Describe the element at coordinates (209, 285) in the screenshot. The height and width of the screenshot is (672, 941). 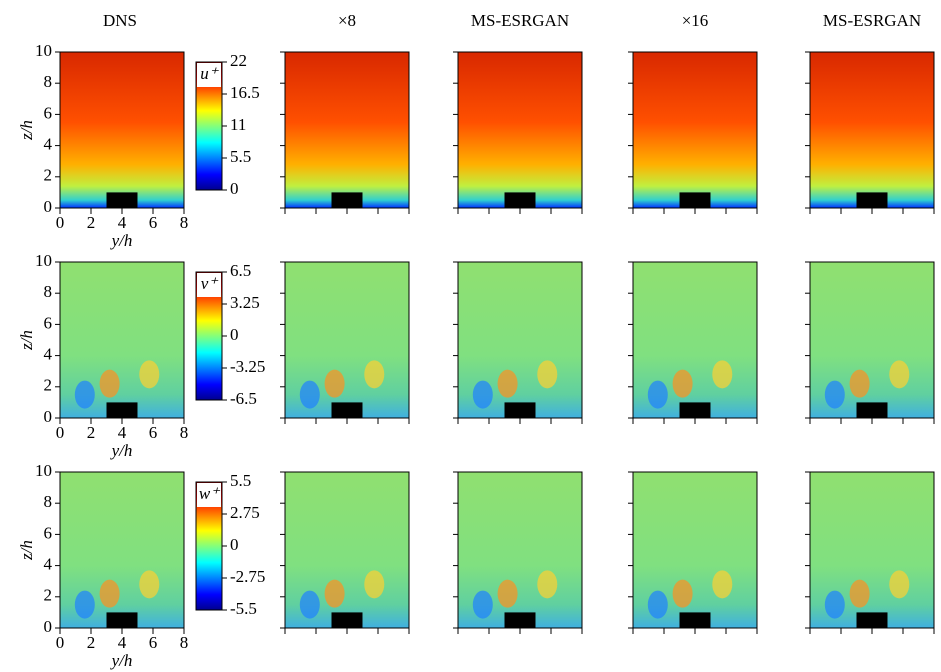
I see `colorbar-label-box` at that location.